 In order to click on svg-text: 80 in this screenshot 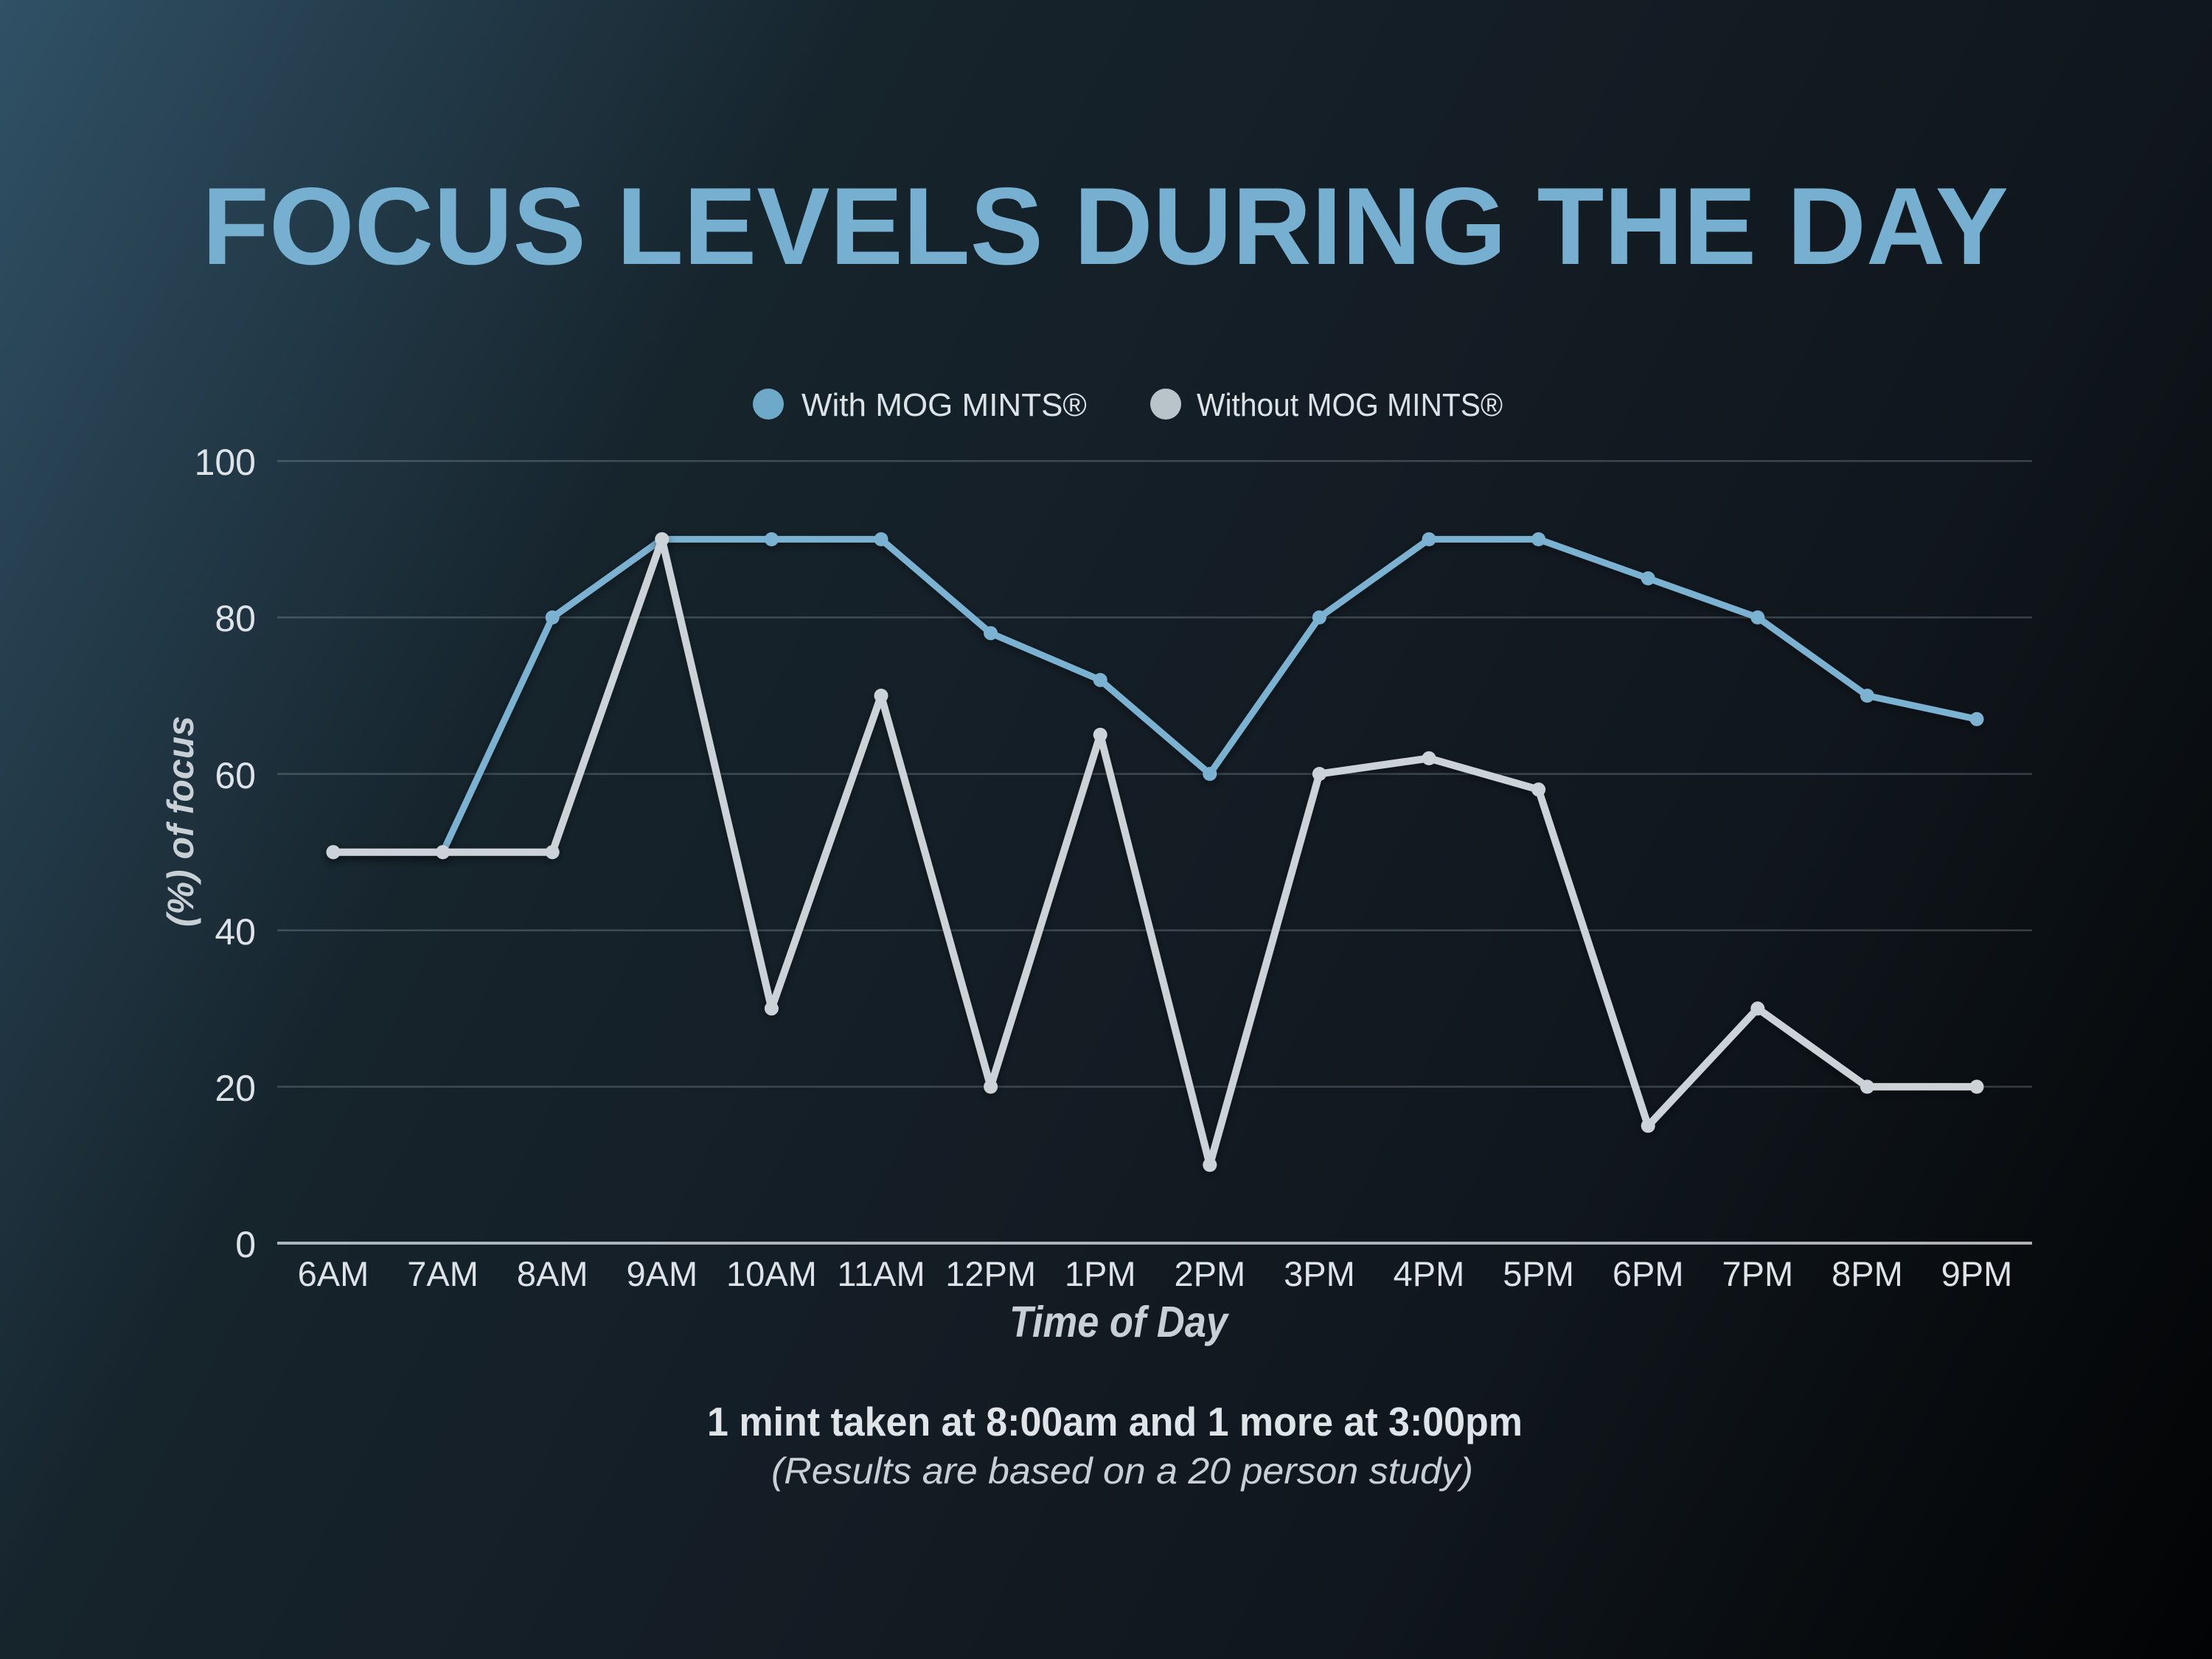, I will do `click(235, 618)`.